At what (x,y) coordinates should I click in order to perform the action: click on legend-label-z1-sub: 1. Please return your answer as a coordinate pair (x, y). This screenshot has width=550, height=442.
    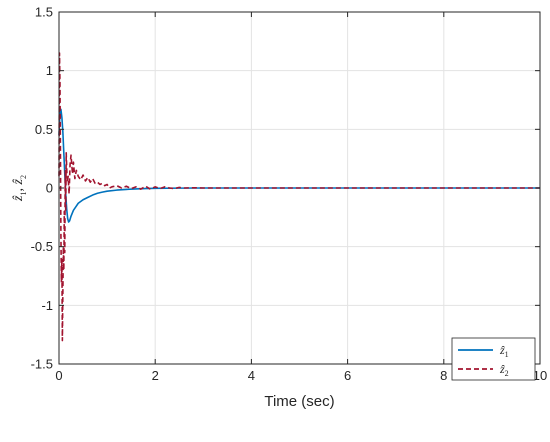
    Looking at the image, I should click on (507, 354).